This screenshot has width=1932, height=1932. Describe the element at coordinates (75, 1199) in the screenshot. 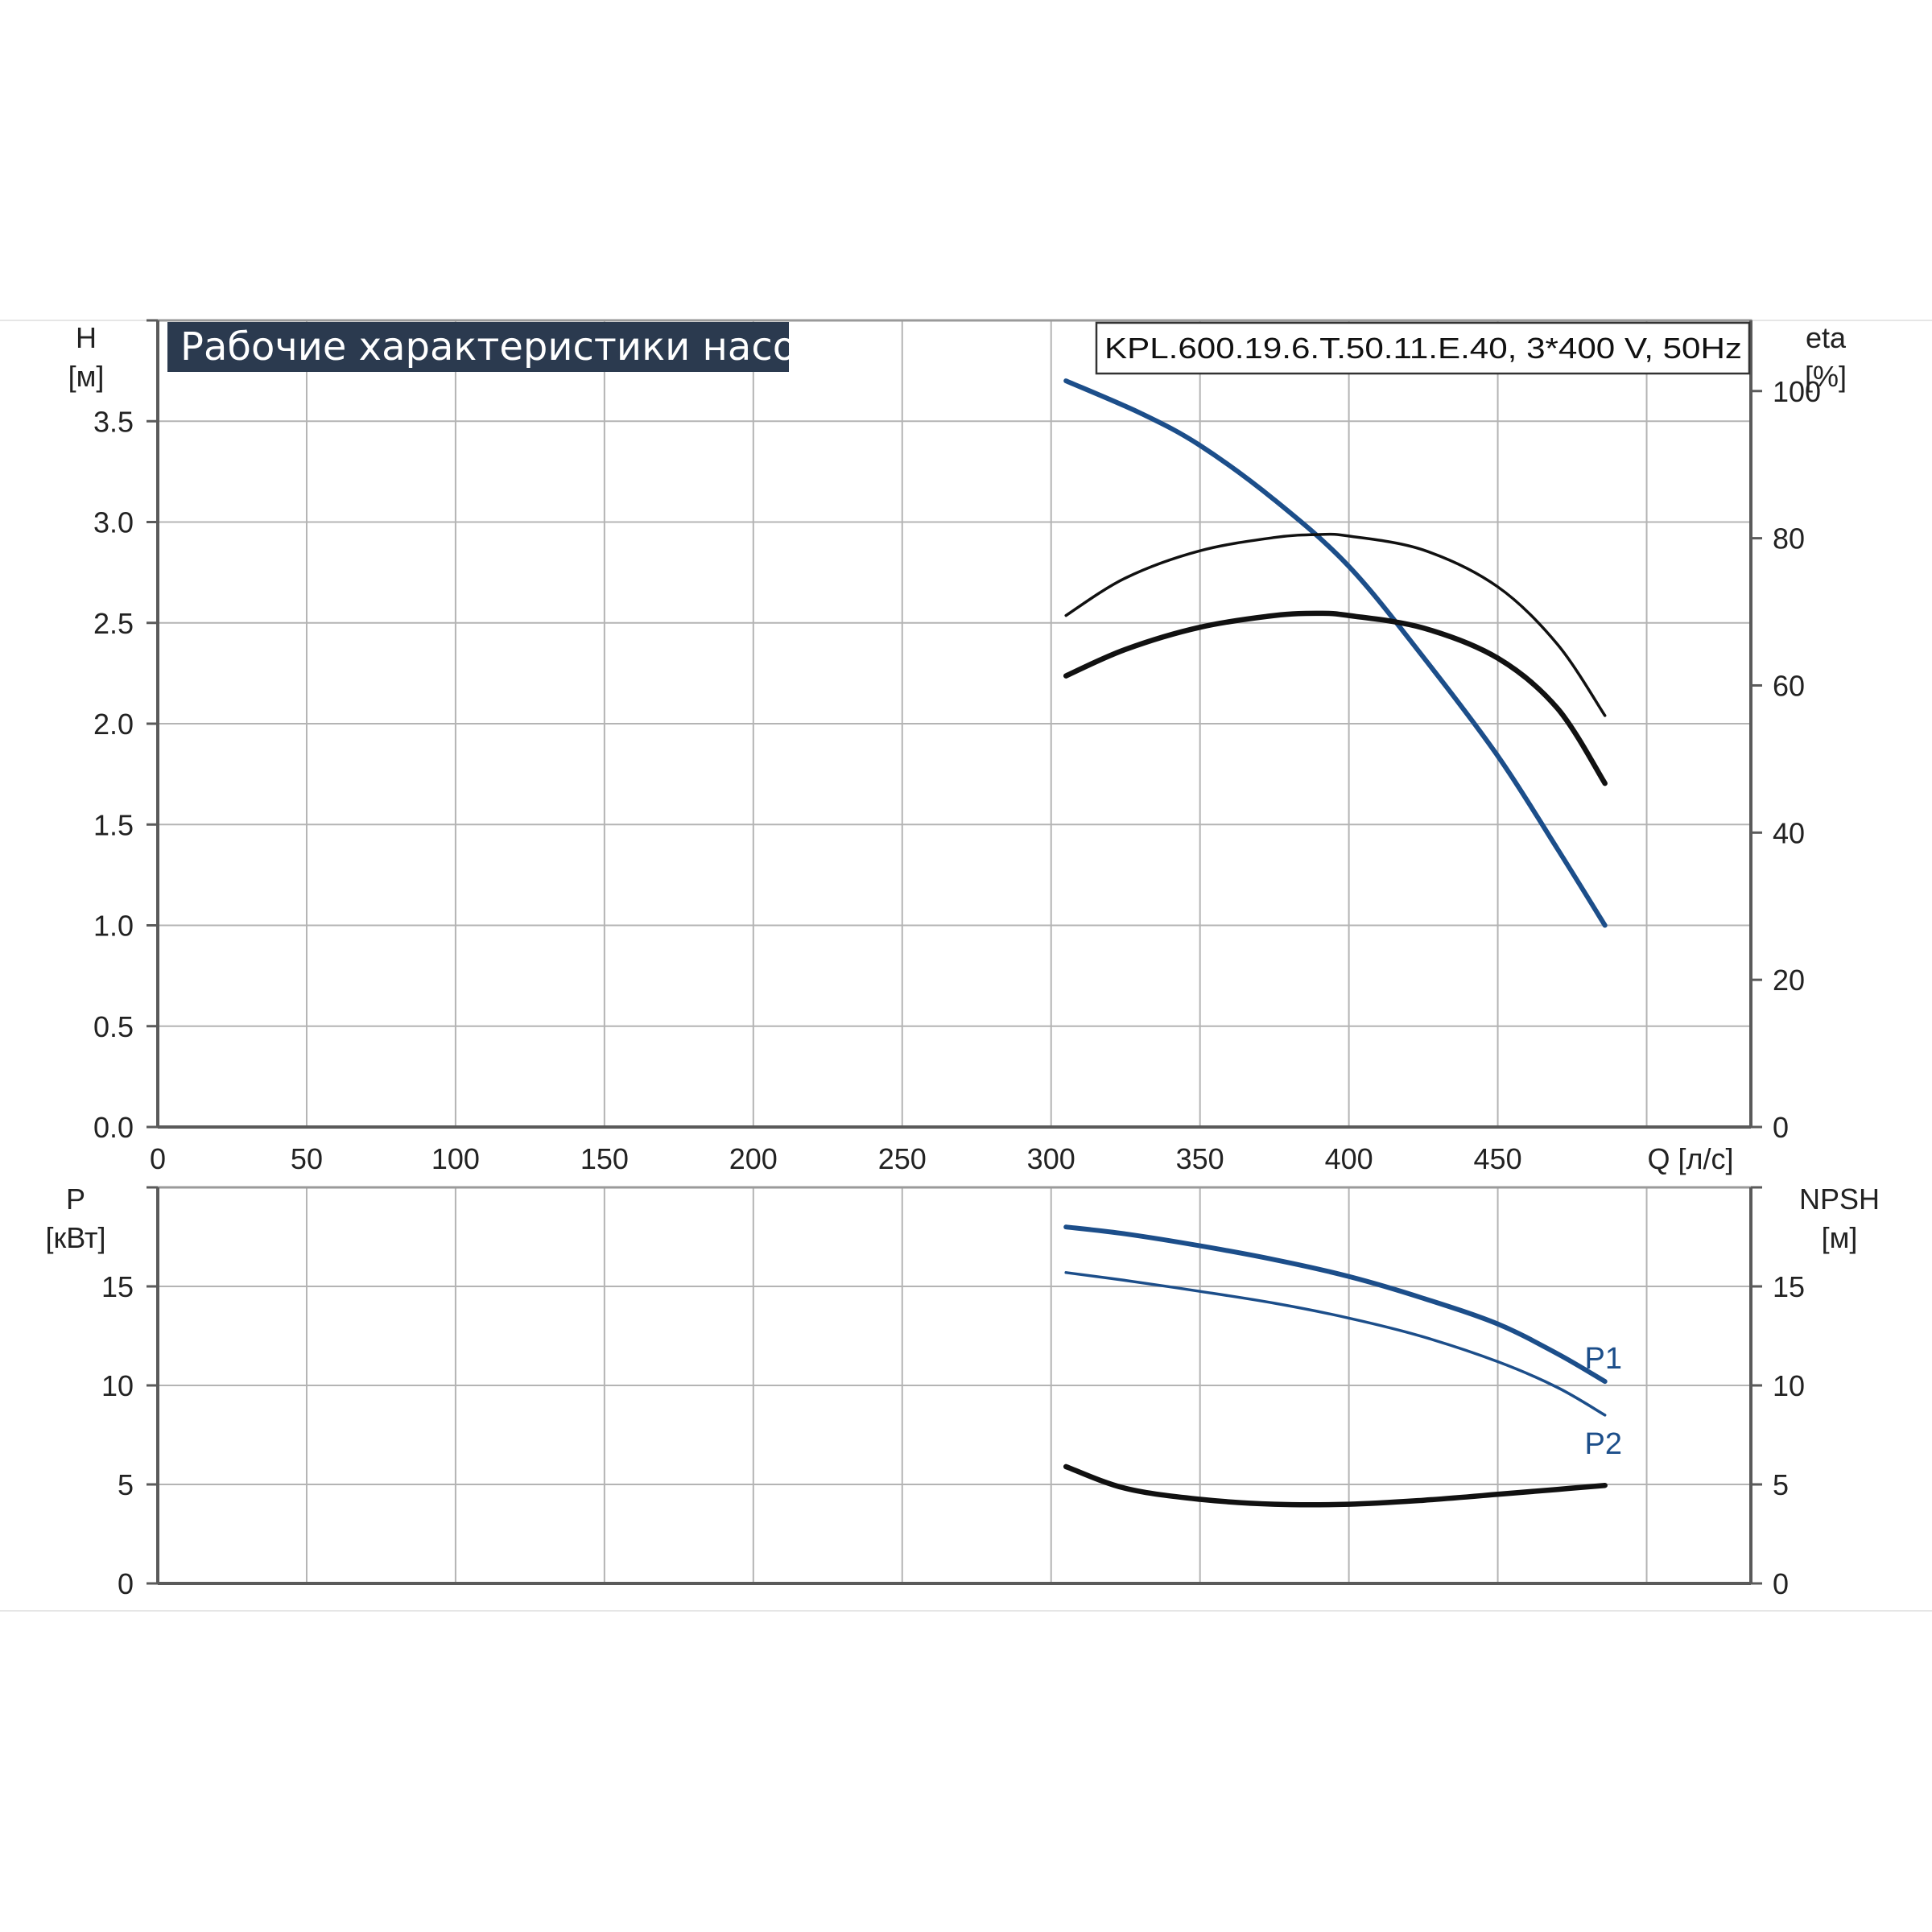

I see `bottom-y-axis-title-symbol: P` at that location.